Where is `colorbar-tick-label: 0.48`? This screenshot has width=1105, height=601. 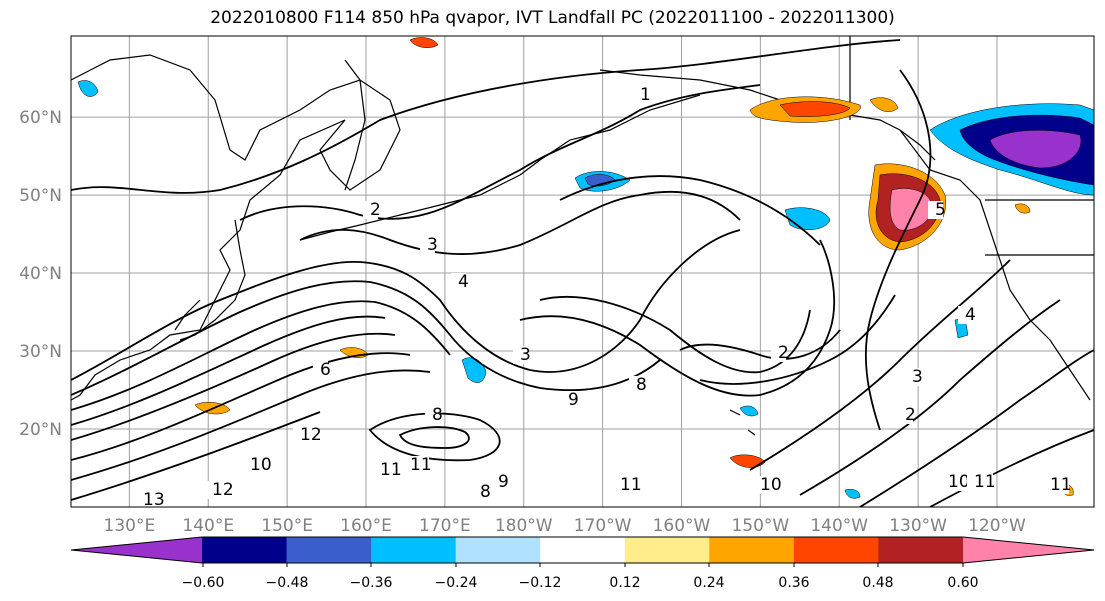
colorbar-tick-label: 0.48 is located at coordinates (877, 583).